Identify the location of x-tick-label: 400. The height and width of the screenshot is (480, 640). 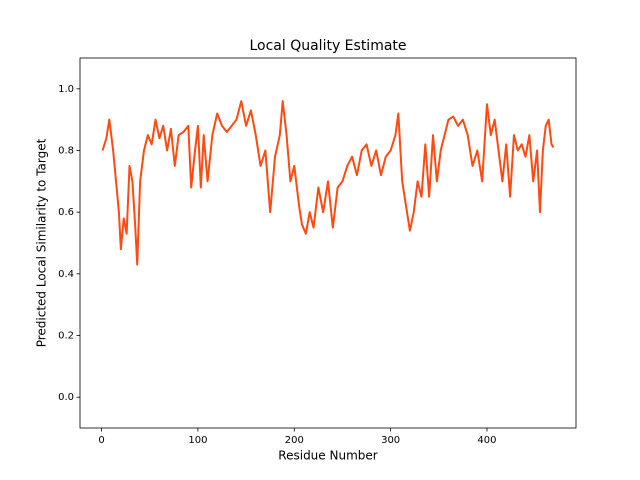
(486, 440).